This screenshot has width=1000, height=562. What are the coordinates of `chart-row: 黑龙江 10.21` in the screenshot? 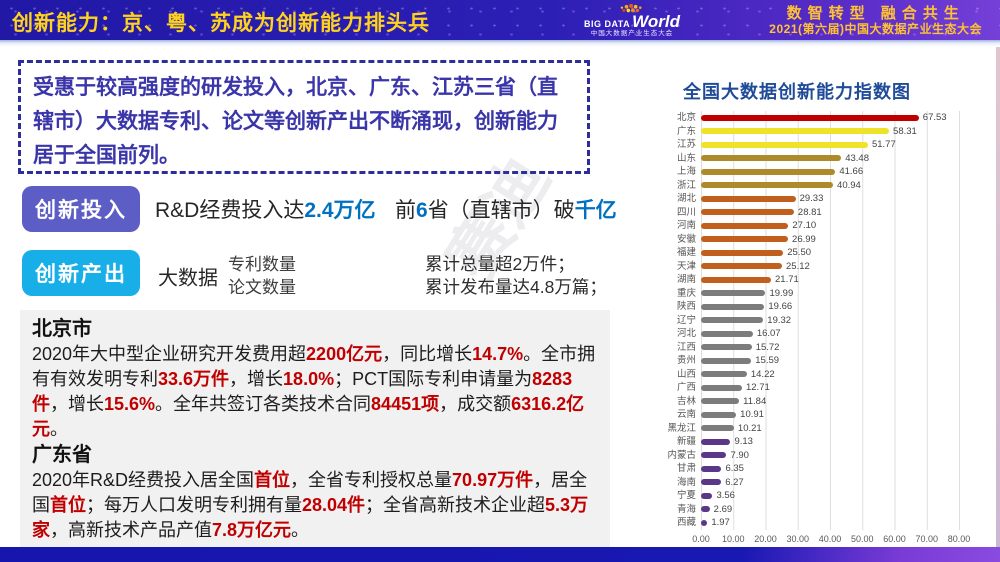 It's located at (804, 429).